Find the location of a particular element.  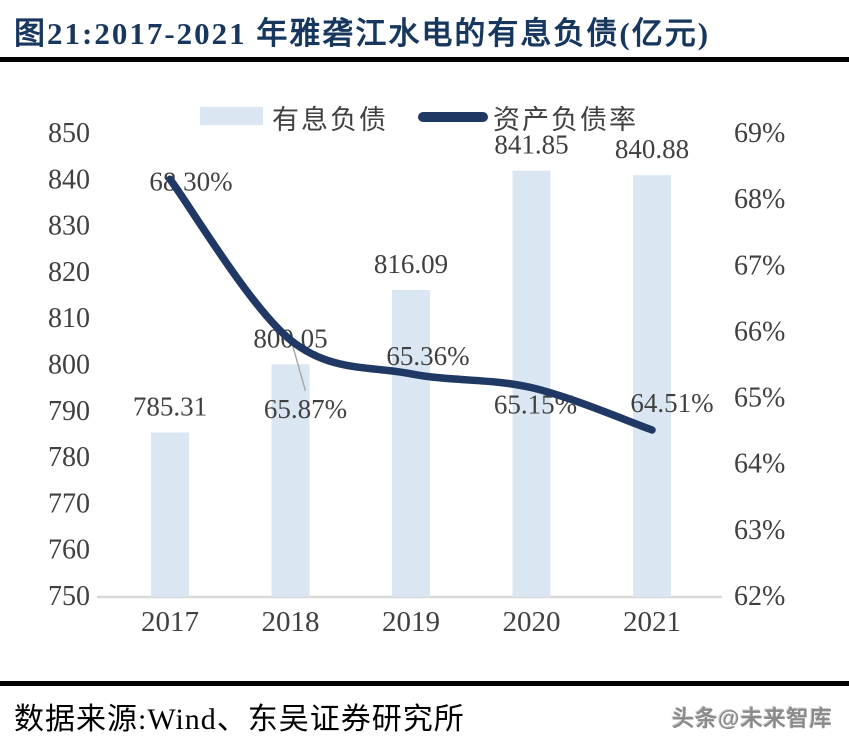

figure-title: 图21:2017-2021 年雅砻江水电的有息负债(亿元) is located at coordinates (362, 33).